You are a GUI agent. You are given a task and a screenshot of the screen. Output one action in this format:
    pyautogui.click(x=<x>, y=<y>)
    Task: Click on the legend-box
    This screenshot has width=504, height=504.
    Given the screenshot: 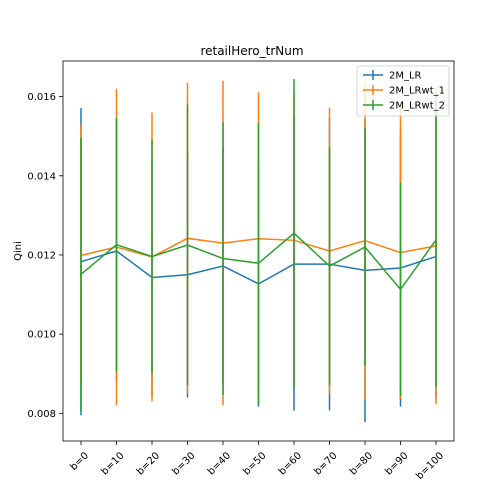 What is the action you would take?
    pyautogui.click(x=403, y=91)
    